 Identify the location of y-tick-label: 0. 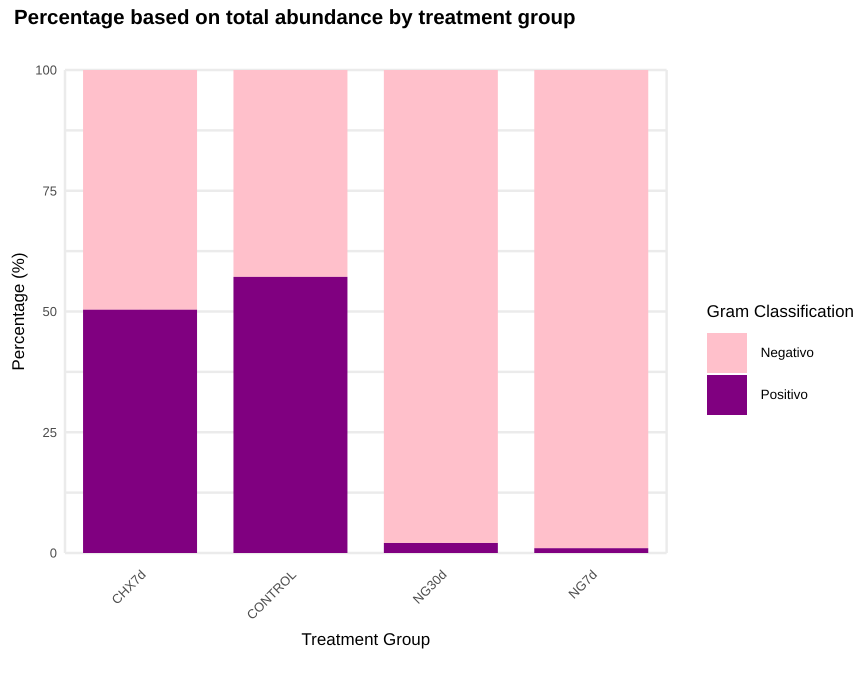
(53, 553).